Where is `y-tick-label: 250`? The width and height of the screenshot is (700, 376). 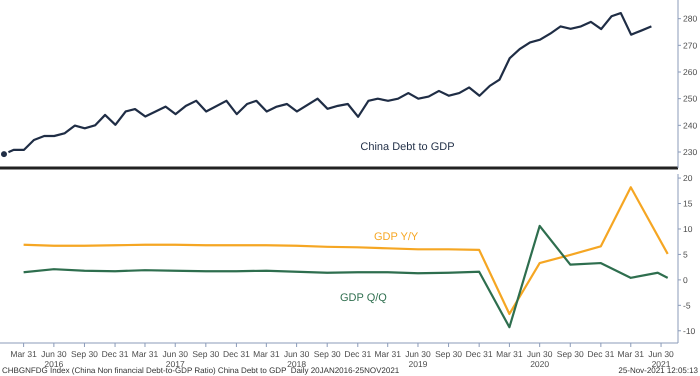 y-tick-label: 250 is located at coordinates (690, 99).